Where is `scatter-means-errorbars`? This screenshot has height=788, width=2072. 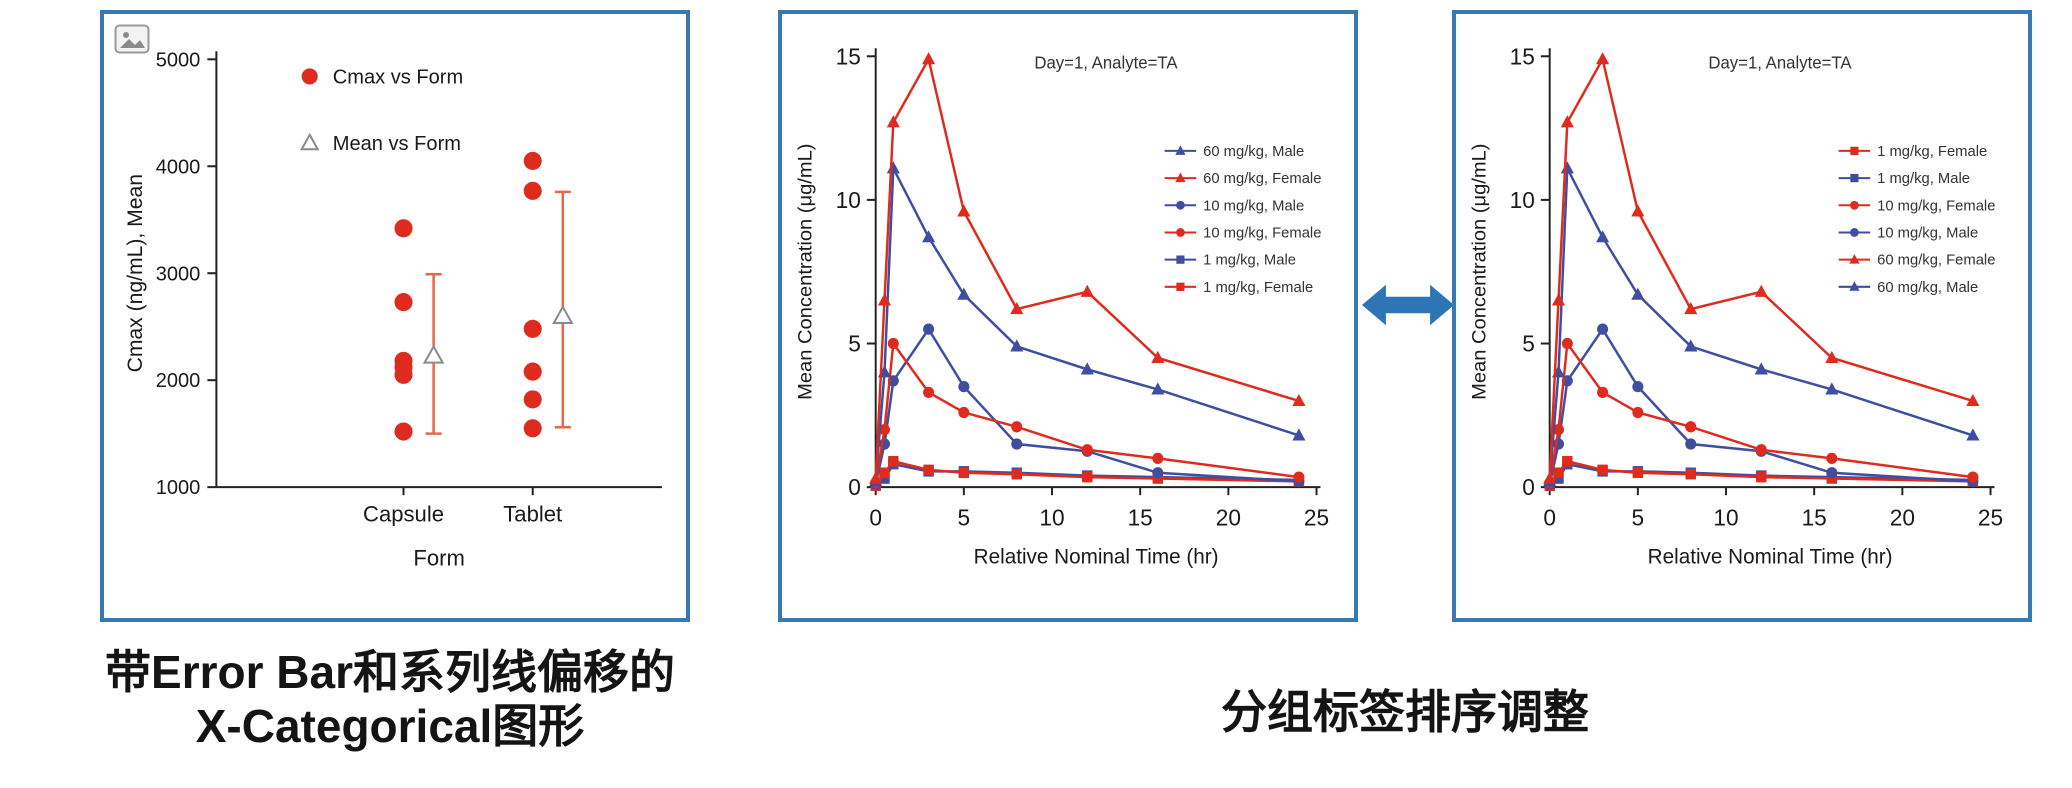
scatter-means-errorbars is located at coordinates (498, 312).